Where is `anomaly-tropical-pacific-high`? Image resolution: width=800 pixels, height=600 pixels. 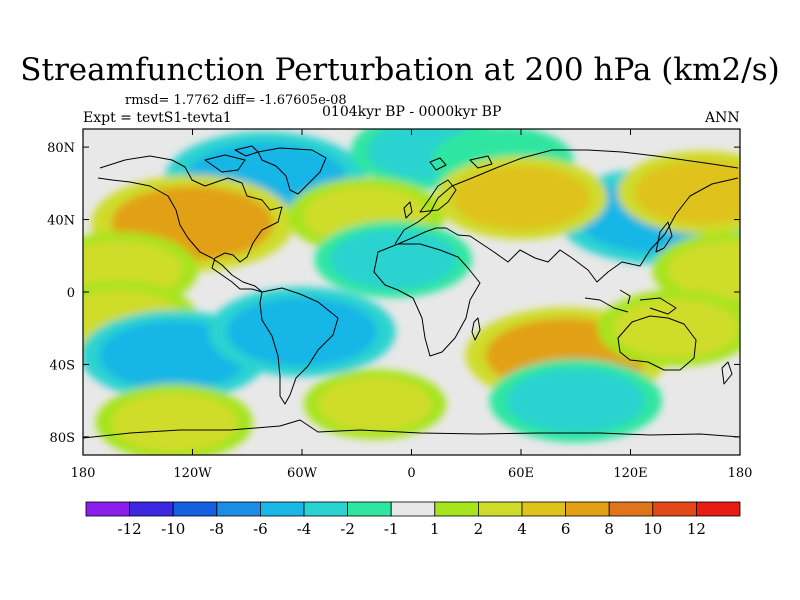 anomaly-tropical-pacific-high is located at coordinates (703, 270).